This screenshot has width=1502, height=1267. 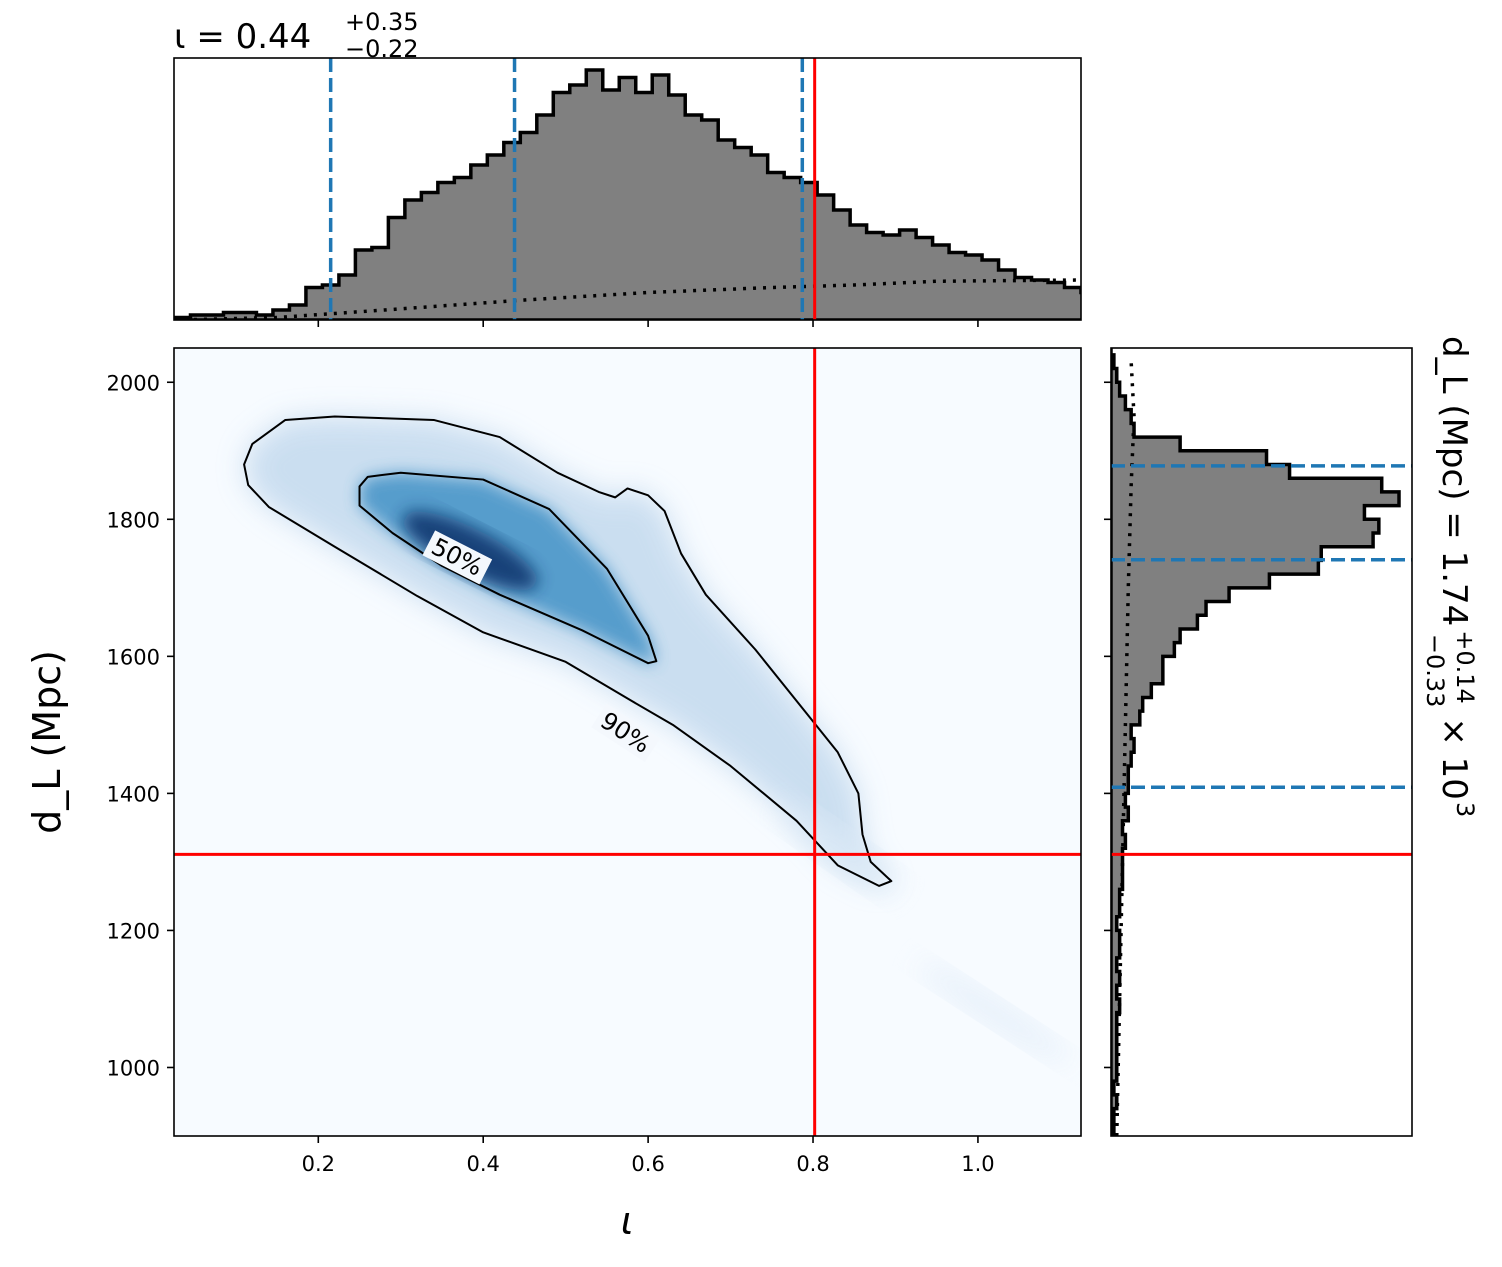 What do you see at coordinates (626, 733) in the screenshot?
I see `contour-label-90-bg` at bounding box center [626, 733].